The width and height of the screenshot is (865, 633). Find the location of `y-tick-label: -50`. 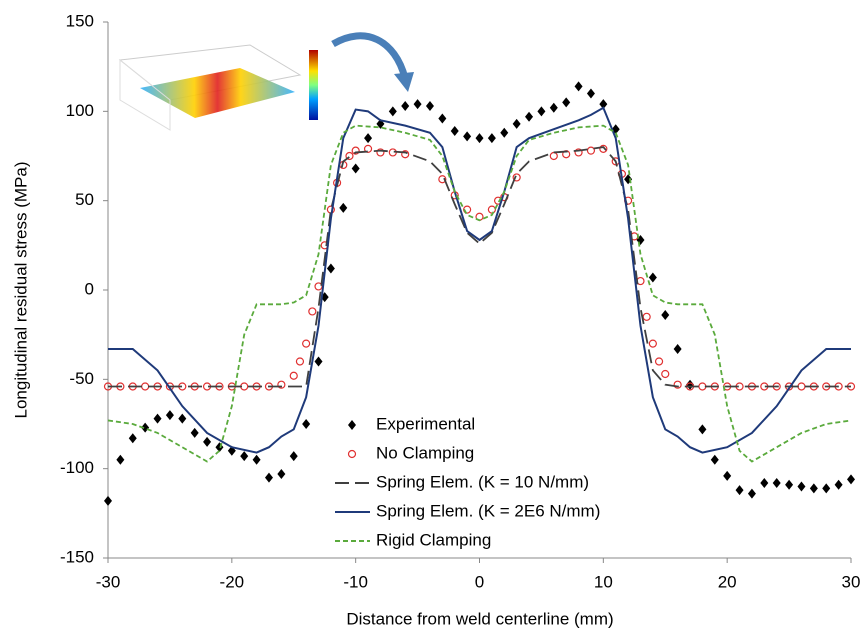

y-tick-label: -50 is located at coordinates (81, 378).